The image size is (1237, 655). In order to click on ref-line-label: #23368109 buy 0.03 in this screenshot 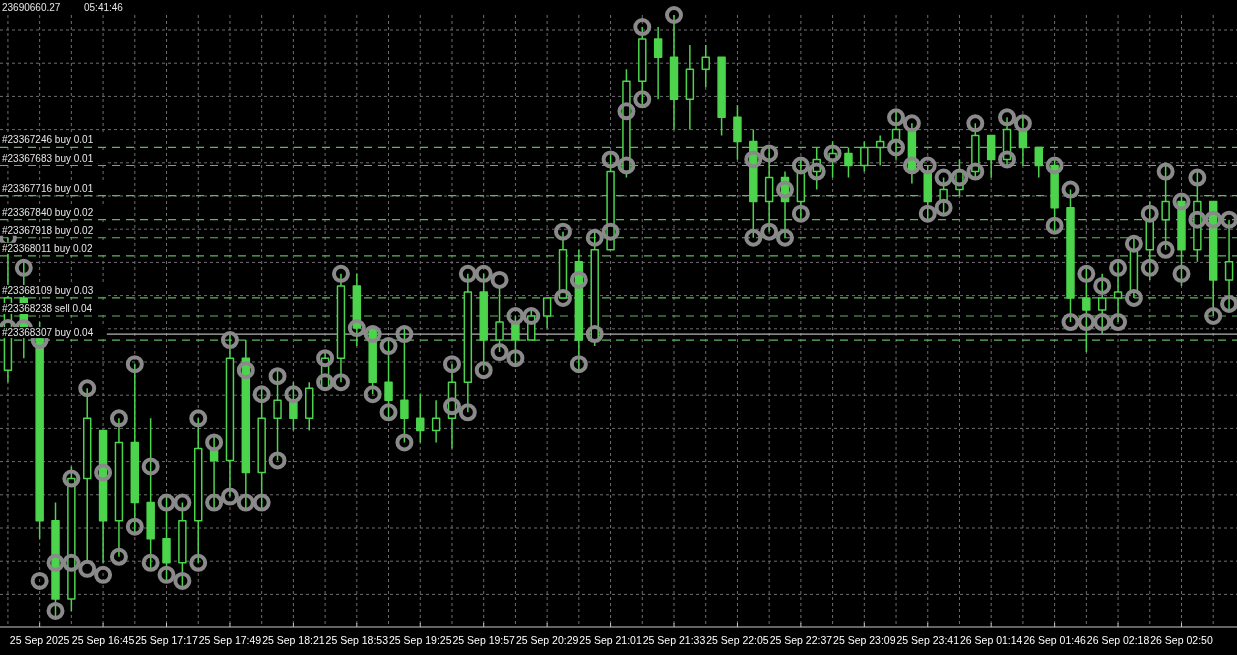, I will do `click(48, 290)`.